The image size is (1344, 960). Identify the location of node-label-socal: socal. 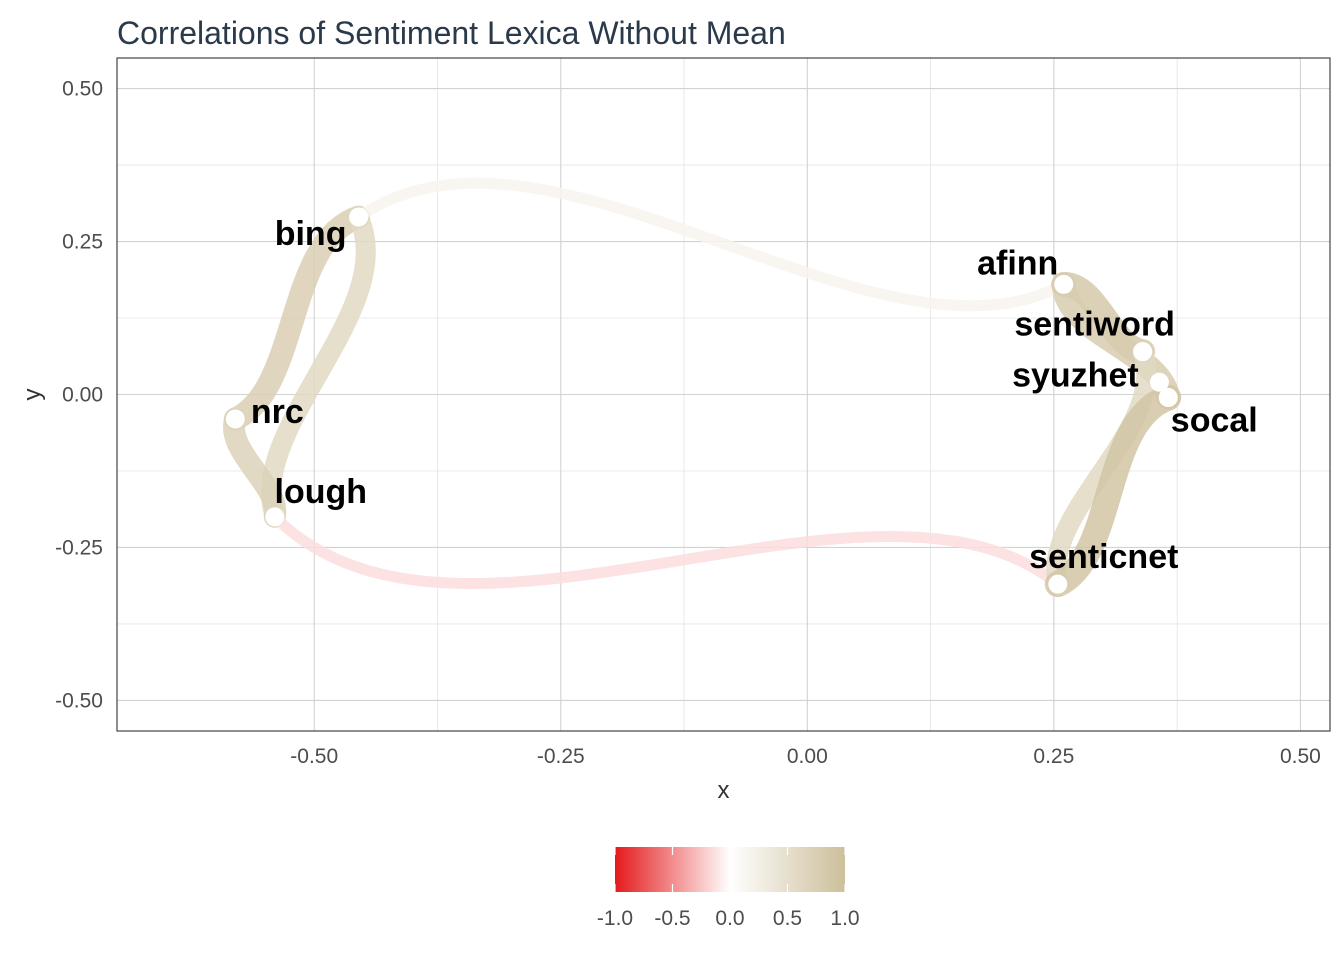
(1214, 421).